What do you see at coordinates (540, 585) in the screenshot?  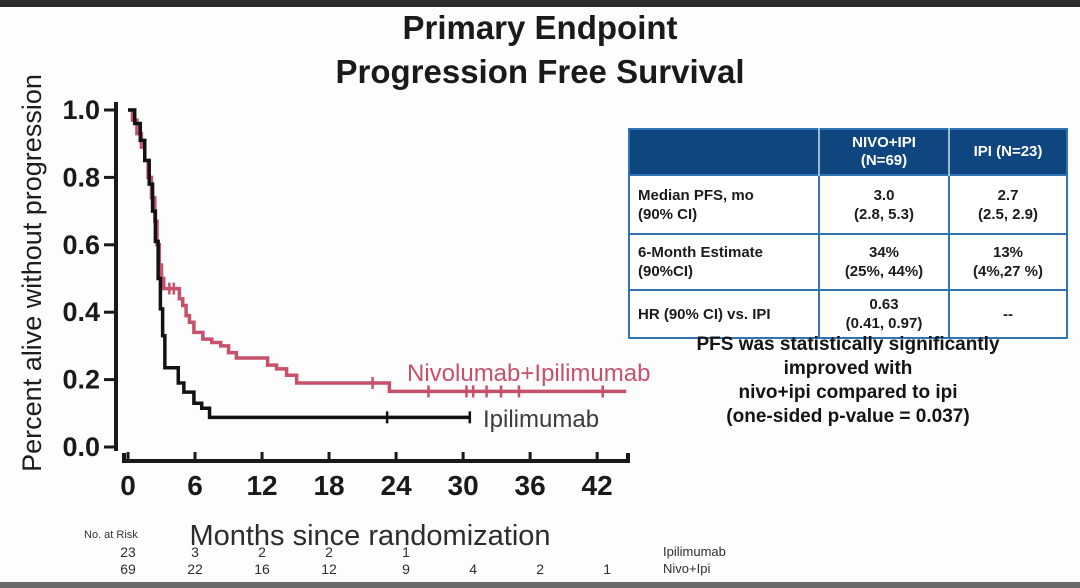 I see `bottom-edge-bar` at bounding box center [540, 585].